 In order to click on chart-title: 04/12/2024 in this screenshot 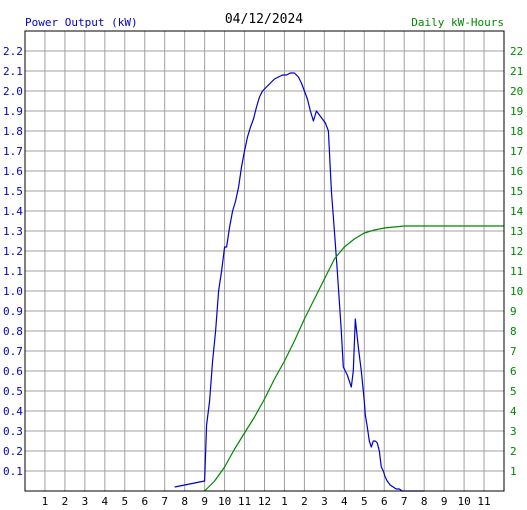, I will do `click(264, 19)`.